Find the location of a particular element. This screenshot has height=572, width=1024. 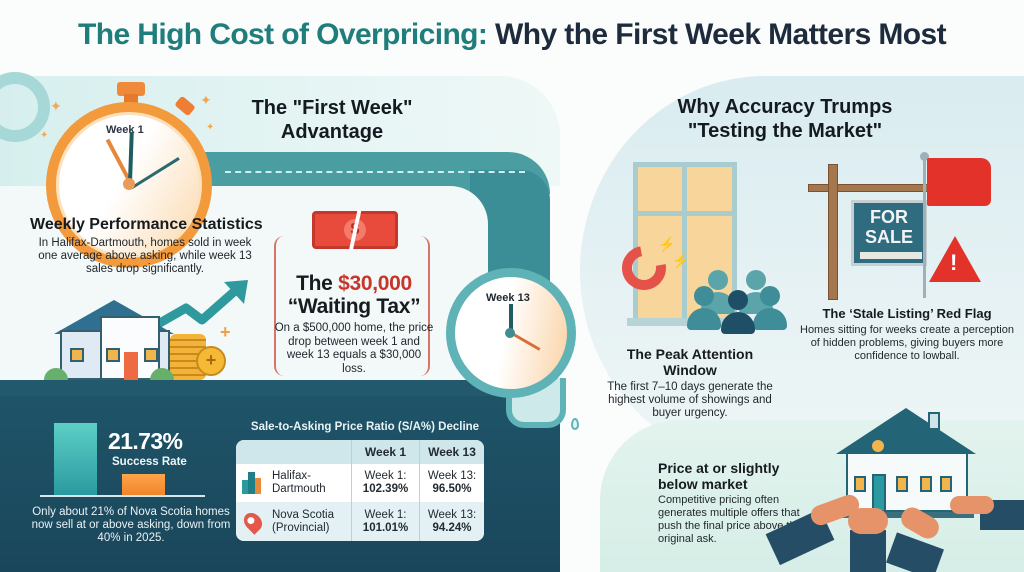

sign-beam is located at coordinates (870, 188).